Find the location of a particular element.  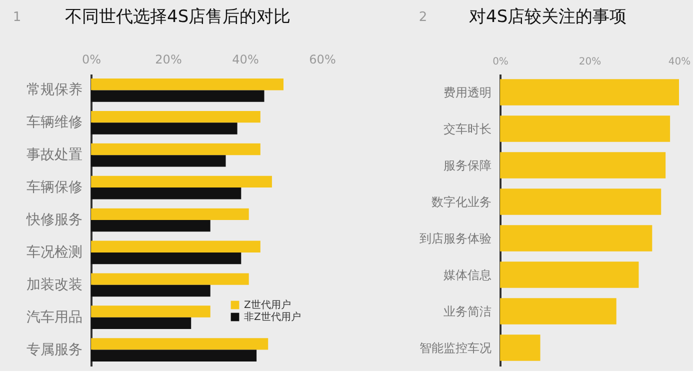

legend-label: 非Z世代用户 is located at coordinates (272, 317).